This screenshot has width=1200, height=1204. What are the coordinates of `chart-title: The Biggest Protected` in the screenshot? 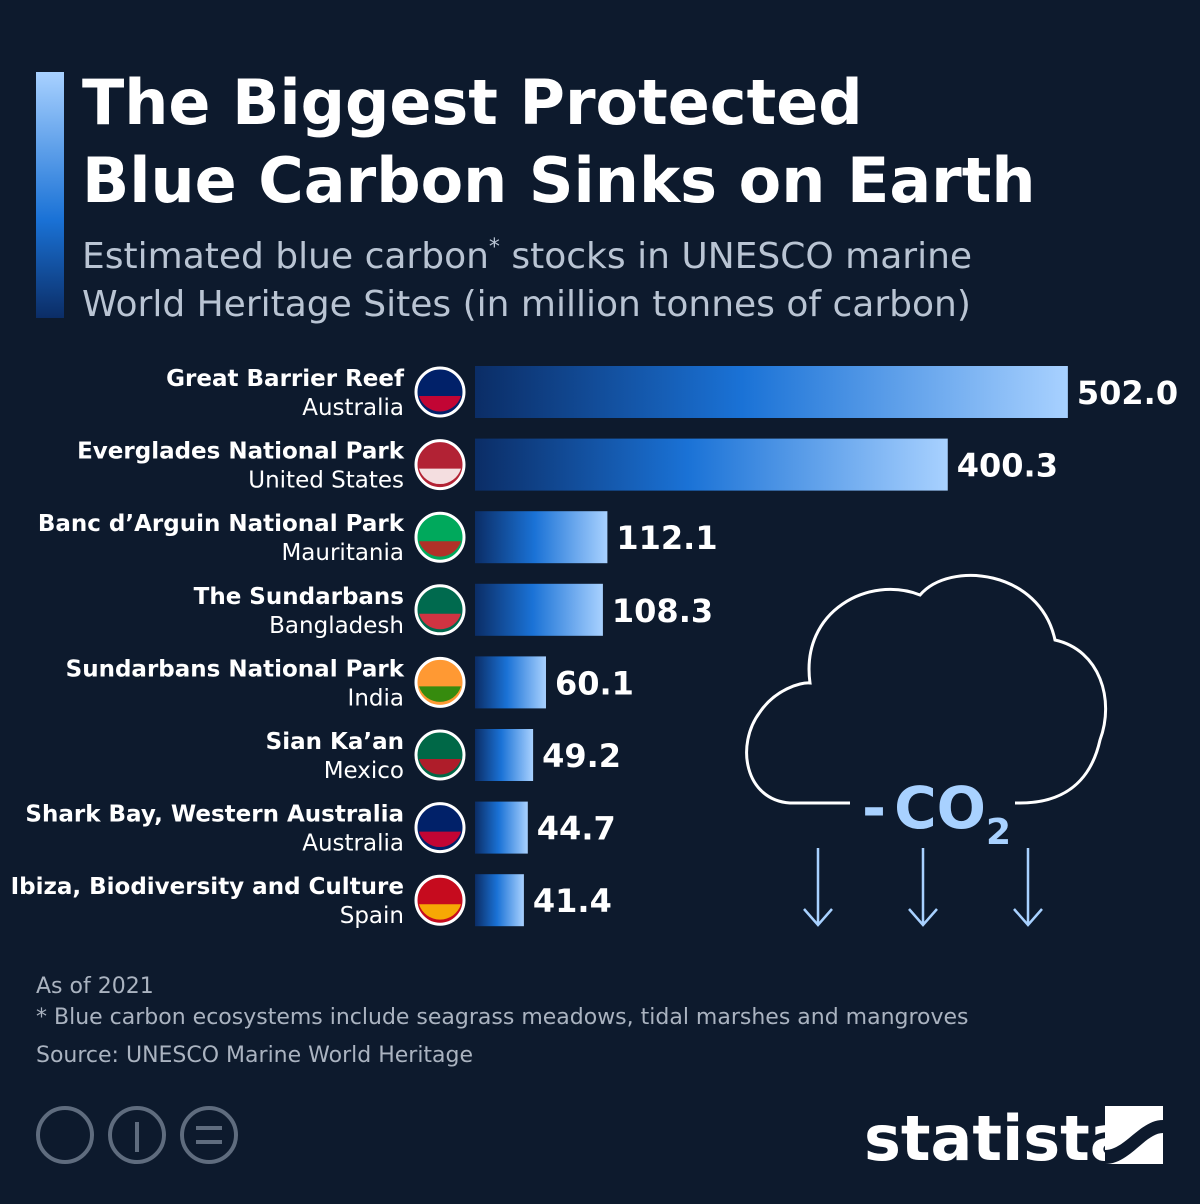 It's located at (472, 102).